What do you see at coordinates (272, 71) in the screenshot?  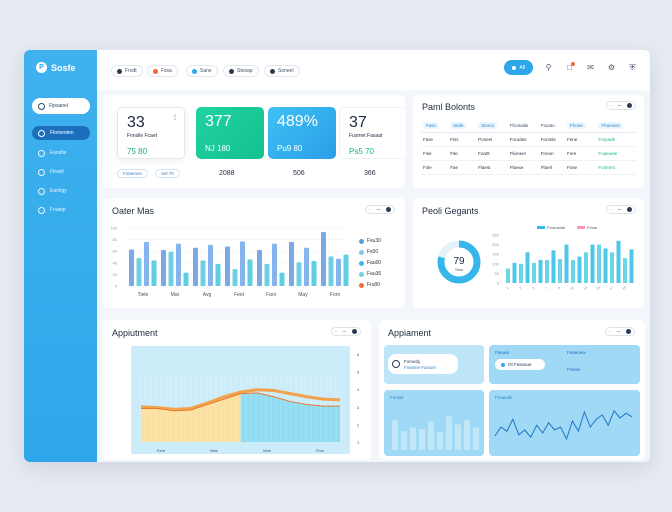 I see `filter-dot-icon` at bounding box center [272, 71].